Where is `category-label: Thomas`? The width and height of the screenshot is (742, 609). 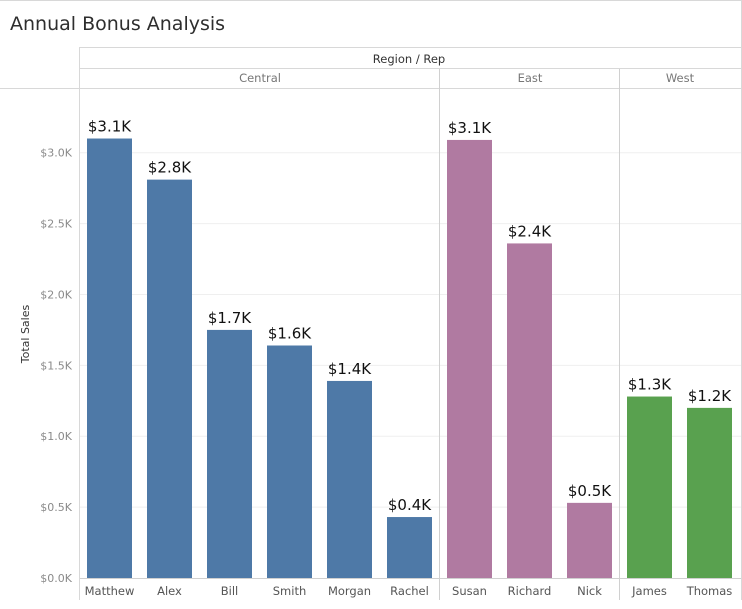
category-label: Thomas is located at coordinates (709, 591).